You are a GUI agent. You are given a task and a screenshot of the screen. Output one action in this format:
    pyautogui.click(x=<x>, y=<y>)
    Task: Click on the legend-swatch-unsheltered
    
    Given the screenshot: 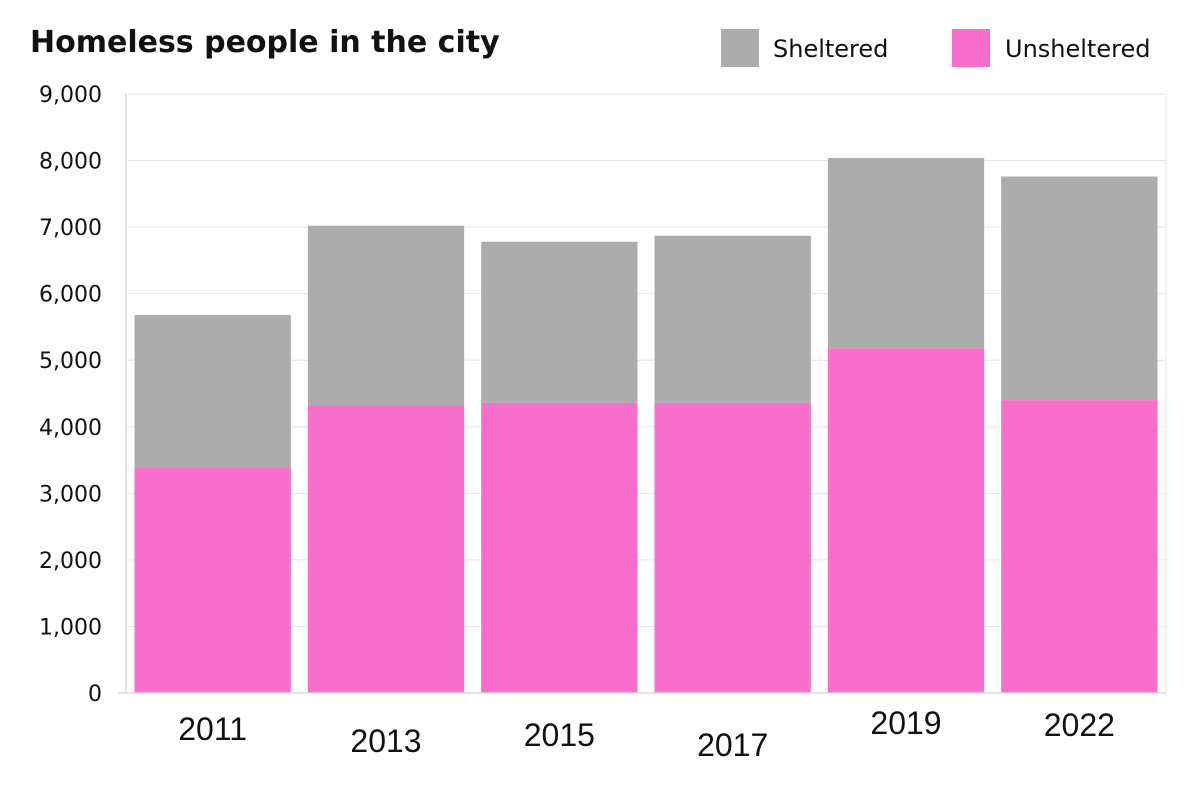 What is the action you would take?
    pyautogui.click(x=971, y=48)
    